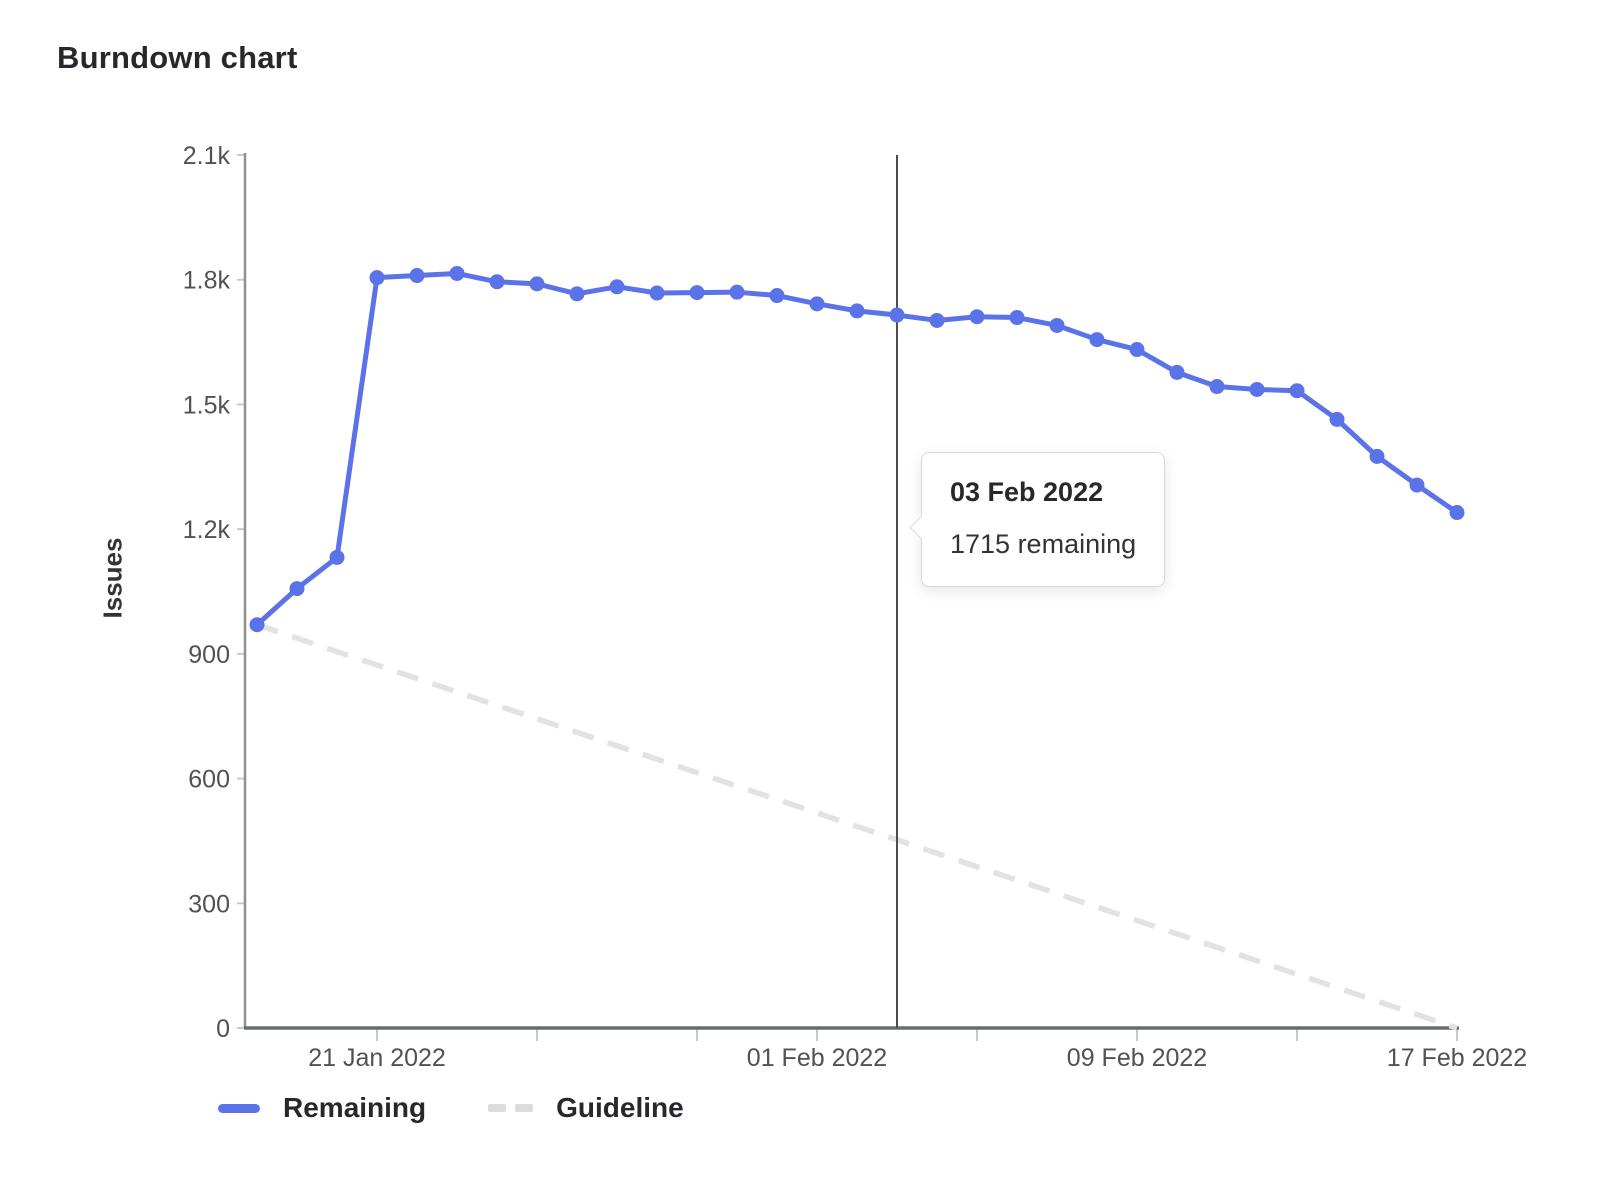 This screenshot has width=1622, height=1204. What do you see at coordinates (1043, 544) in the screenshot?
I see `tooltip-remaining: 1715 remaining` at bounding box center [1043, 544].